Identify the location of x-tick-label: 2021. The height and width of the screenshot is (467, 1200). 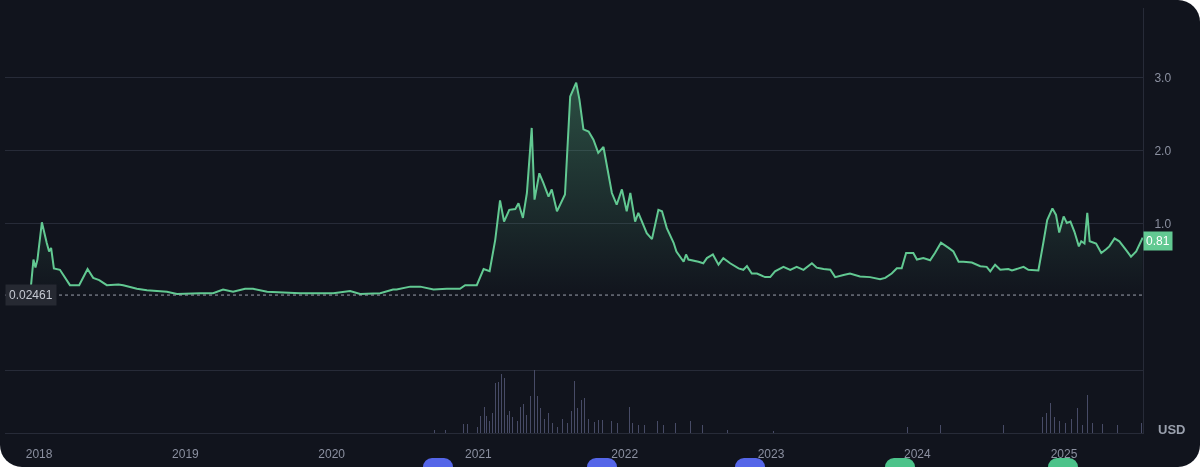
(479, 454).